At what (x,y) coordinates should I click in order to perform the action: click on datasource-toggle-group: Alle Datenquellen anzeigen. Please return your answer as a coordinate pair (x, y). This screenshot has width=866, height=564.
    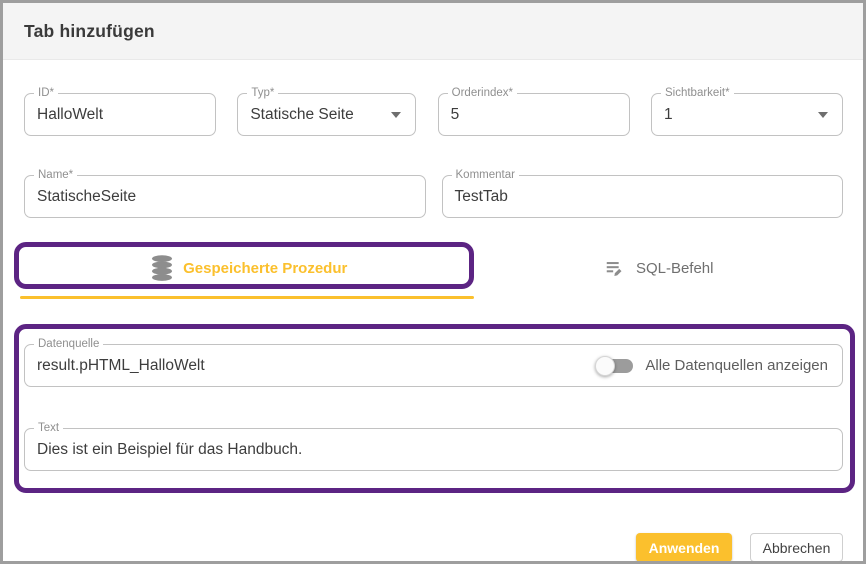
    Looking at the image, I should click on (712, 365).